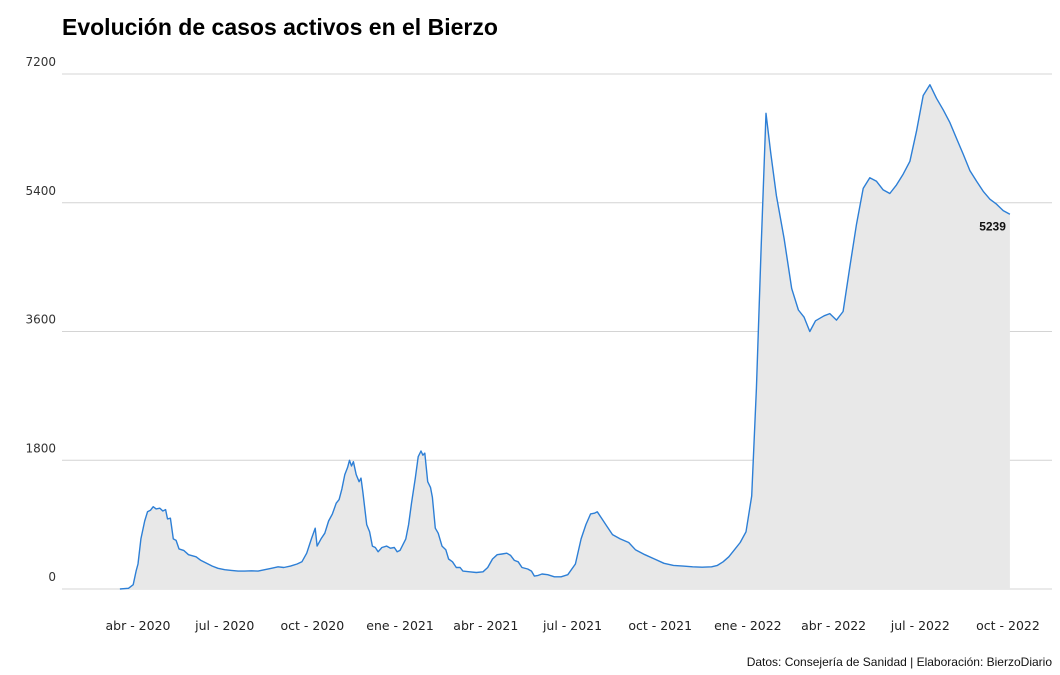 Image resolution: width=1060 pixels, height=675 pixels. I want to click on chart-title: Evolución de casos activos en el Bierzo, so click(280, 27).